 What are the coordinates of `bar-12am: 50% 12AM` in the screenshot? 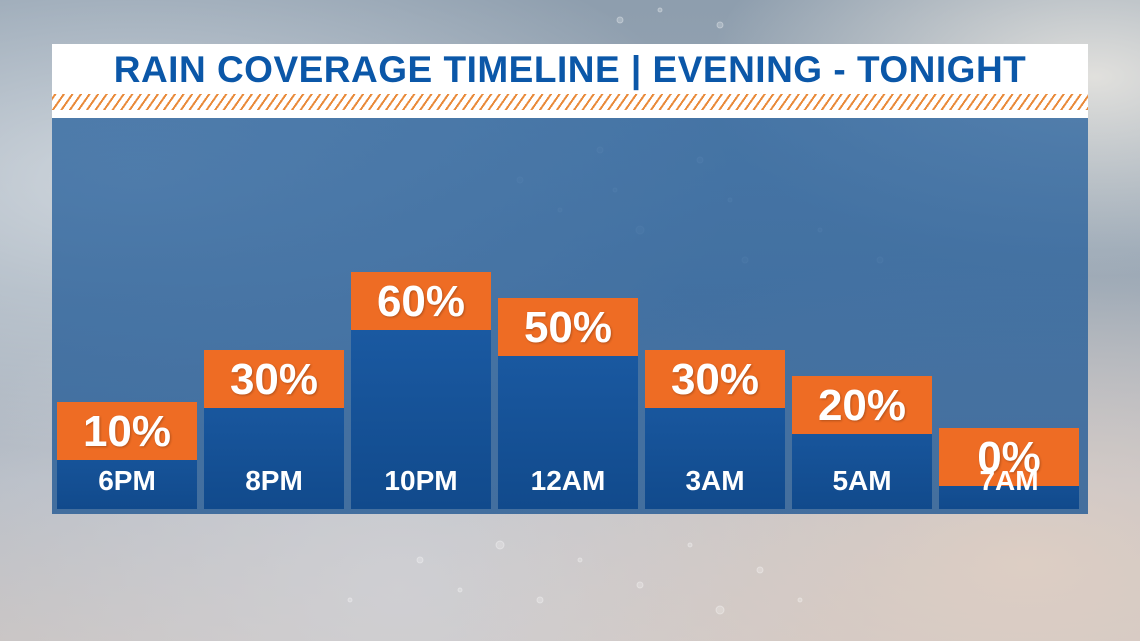 It's located at (568, 403).